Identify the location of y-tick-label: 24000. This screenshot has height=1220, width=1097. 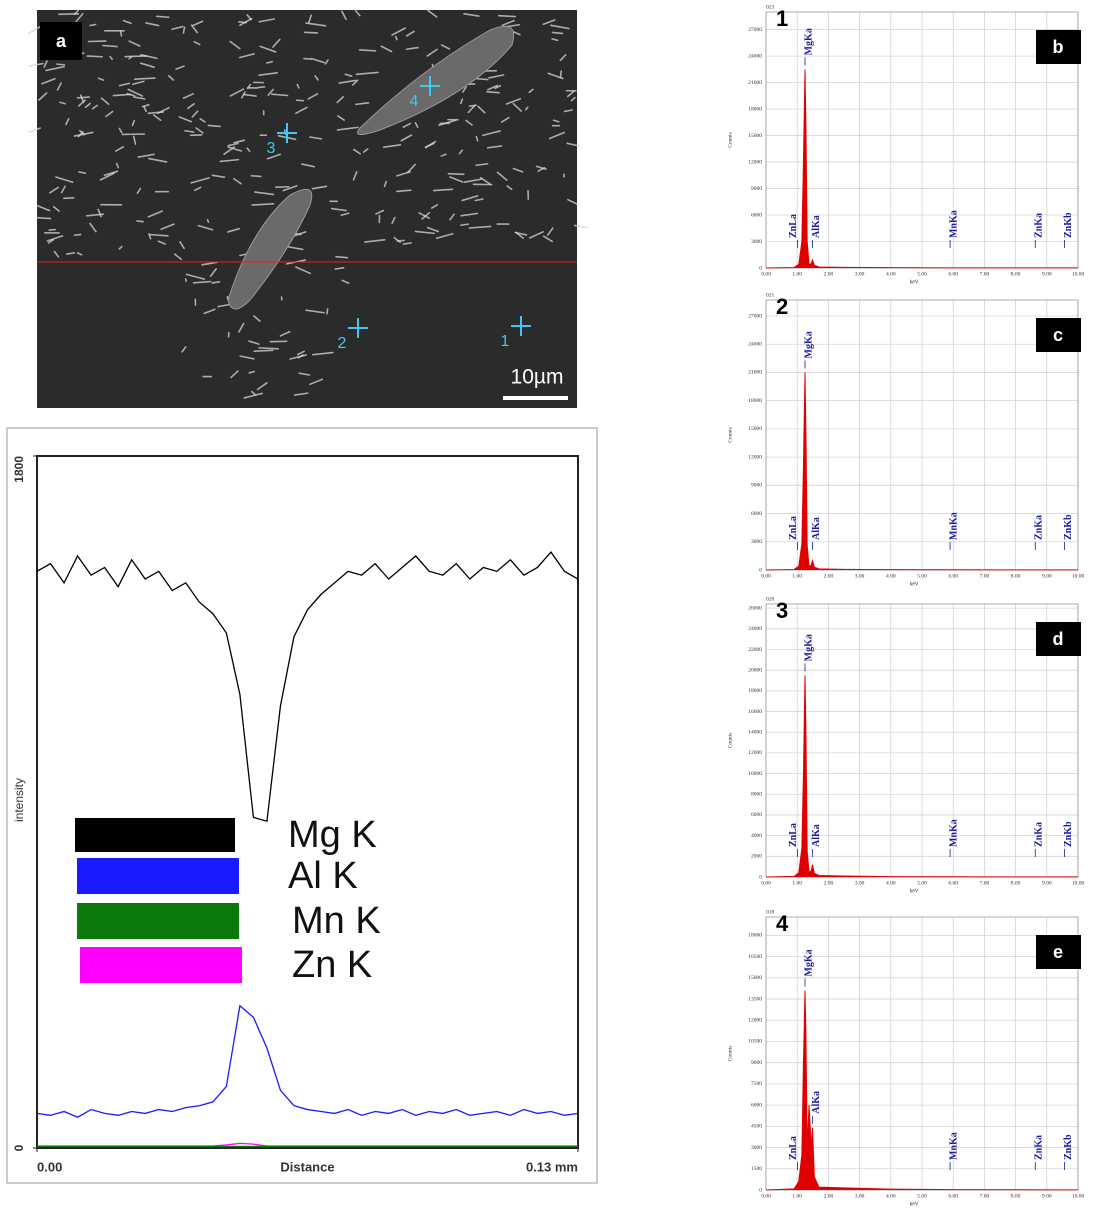
(755, 629).